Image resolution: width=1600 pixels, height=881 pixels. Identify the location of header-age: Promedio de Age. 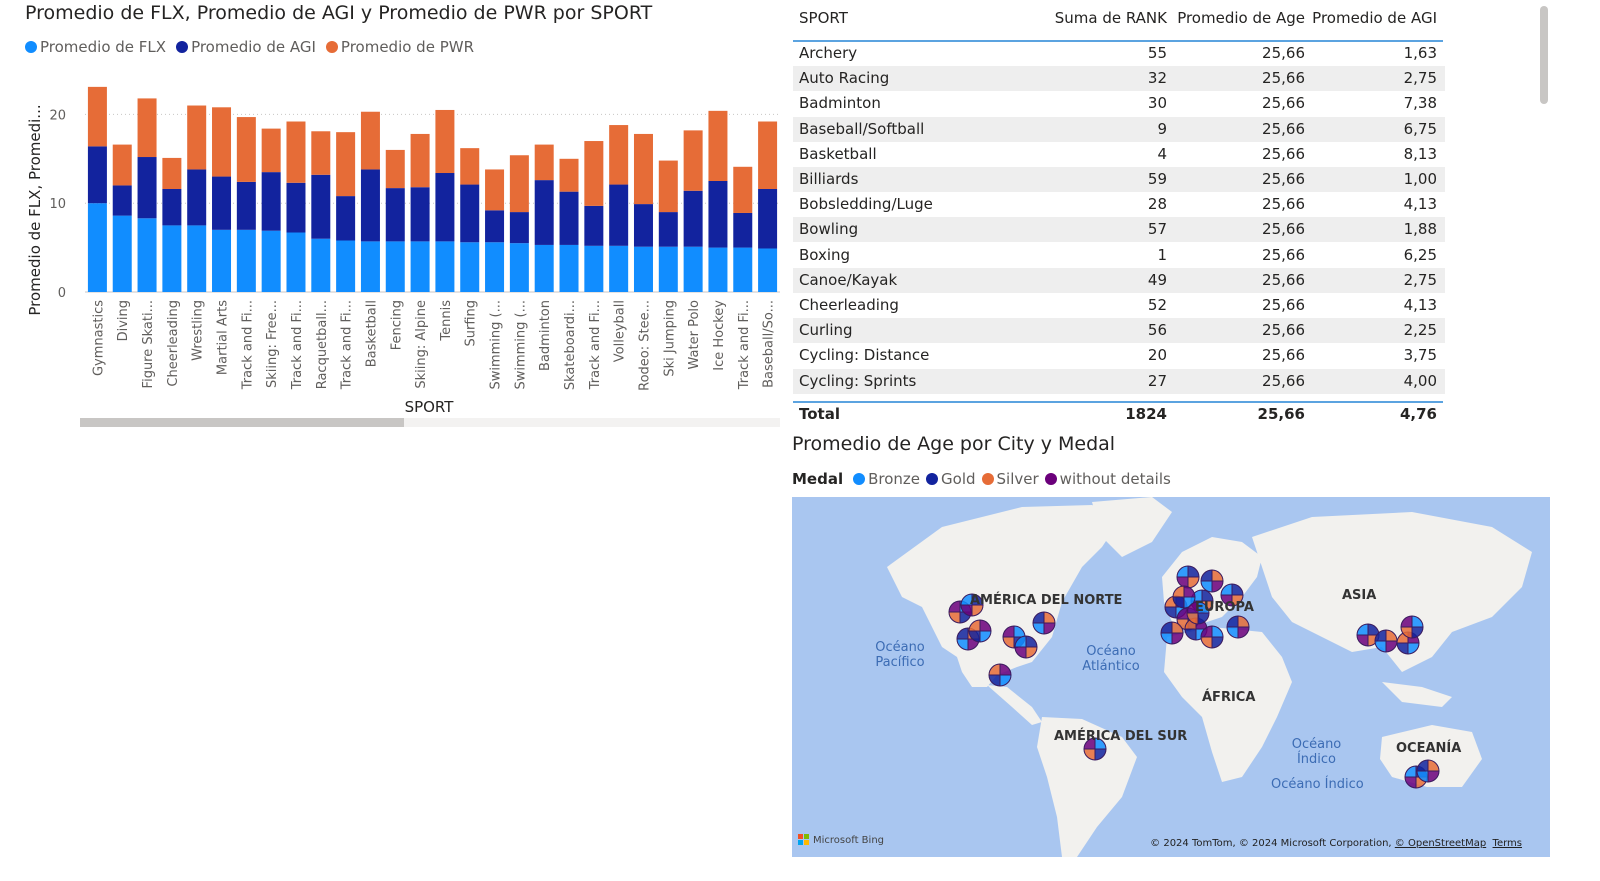
(1241, 18).